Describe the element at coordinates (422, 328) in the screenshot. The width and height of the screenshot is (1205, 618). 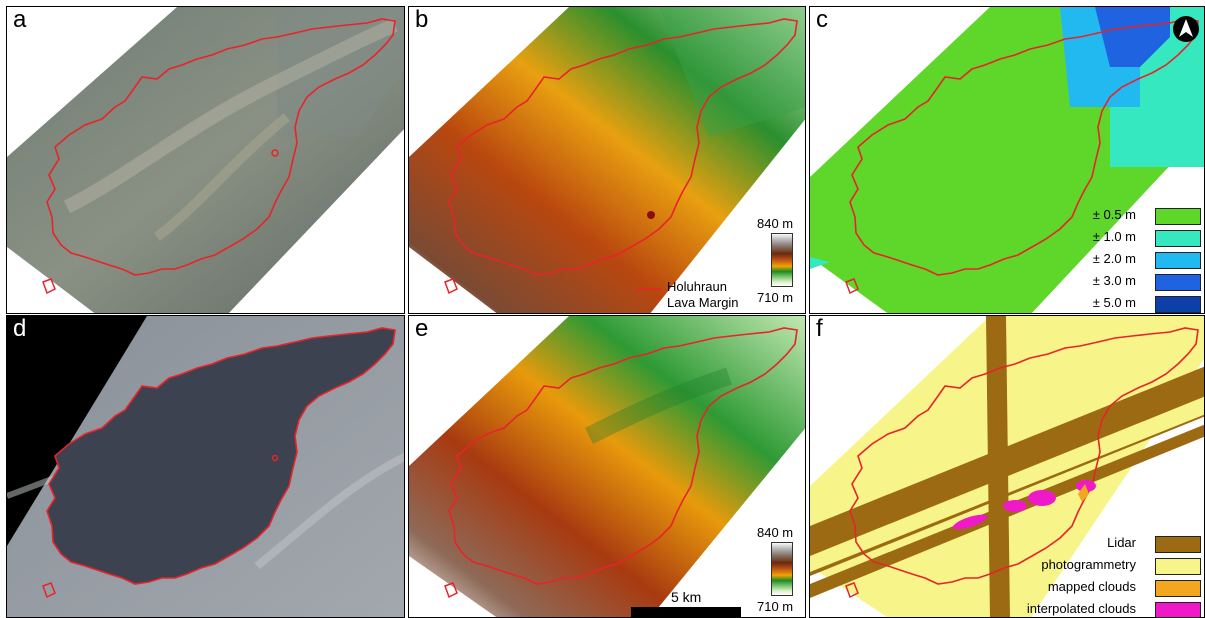
I see `panel-label-e: e` at that location.